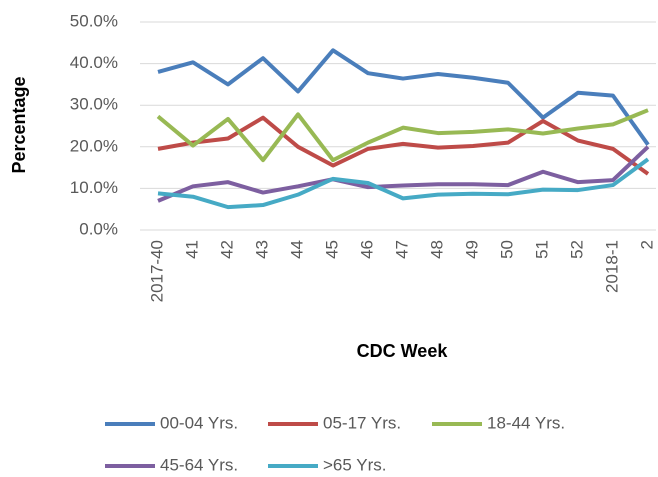  What do you see at coordinates (506, 249) in the screenshot?
I see `x-tick-label: 50` at bounding box center [506, 249].